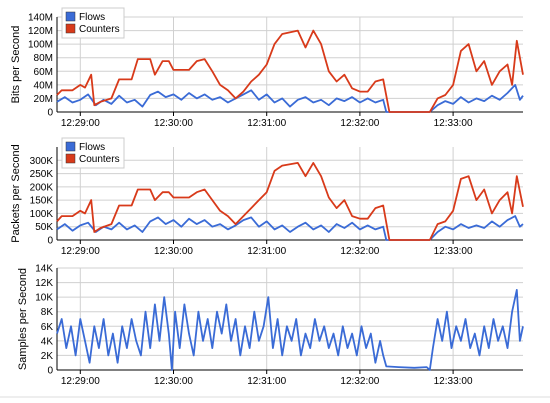  I want to click on y-tick-label: 60M, so click(43, 72).